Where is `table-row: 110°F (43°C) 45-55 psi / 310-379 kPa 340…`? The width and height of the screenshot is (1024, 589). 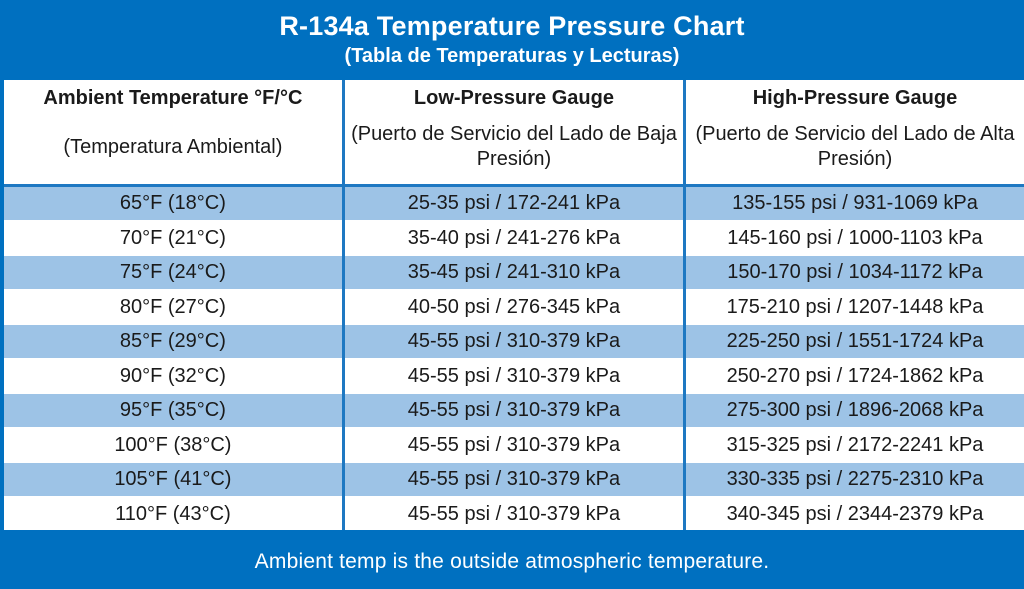 table-row: 110°F (43°C) 45-55 psi / 310-379 kPa 340… is located at coordinates (512, 514).